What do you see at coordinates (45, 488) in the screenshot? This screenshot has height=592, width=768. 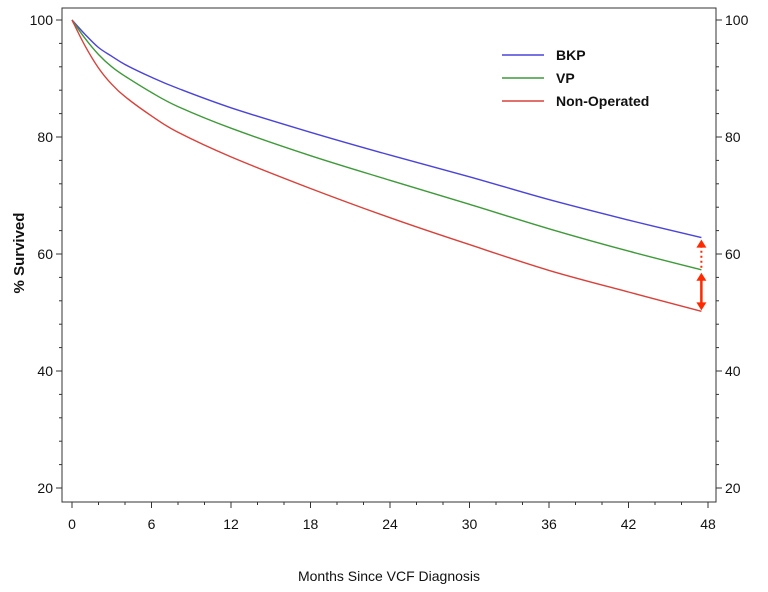 I see `y-tick-label: 20` at bounding box center [45, 488].